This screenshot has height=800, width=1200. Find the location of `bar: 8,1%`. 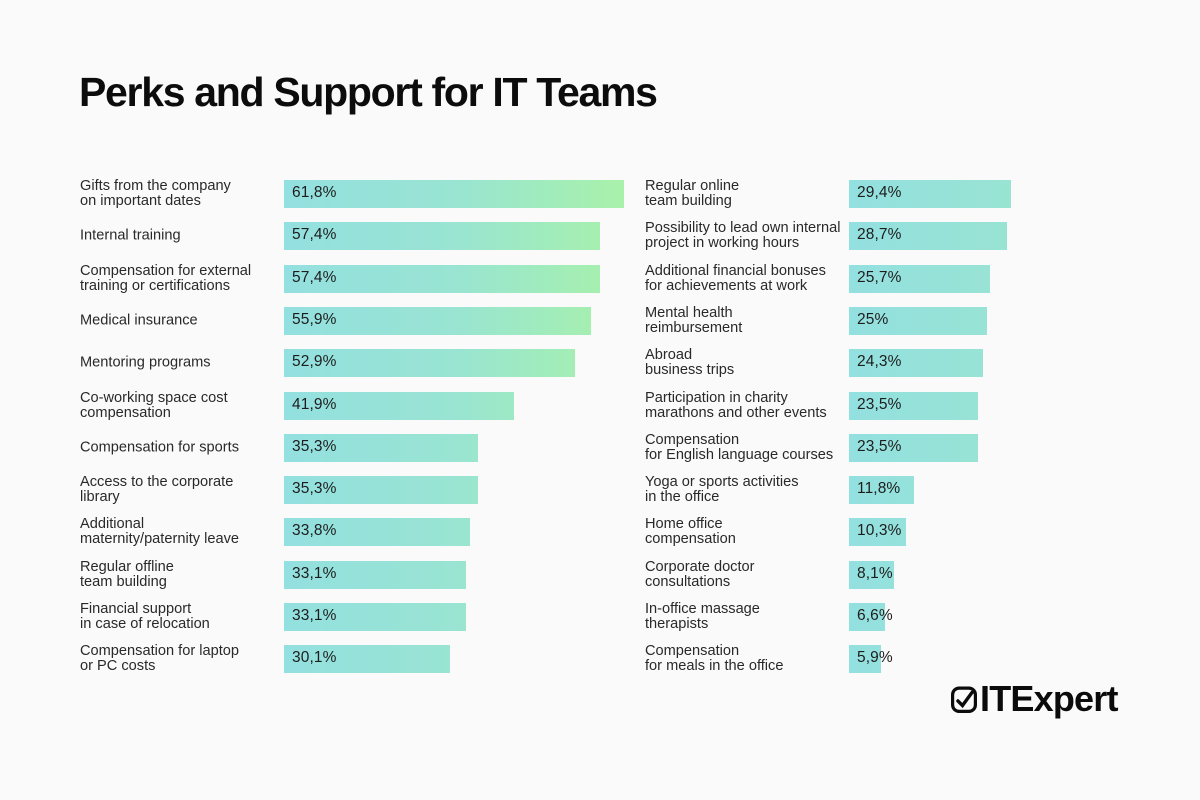

bar: 8,1% is located at coordinates (871, 574).